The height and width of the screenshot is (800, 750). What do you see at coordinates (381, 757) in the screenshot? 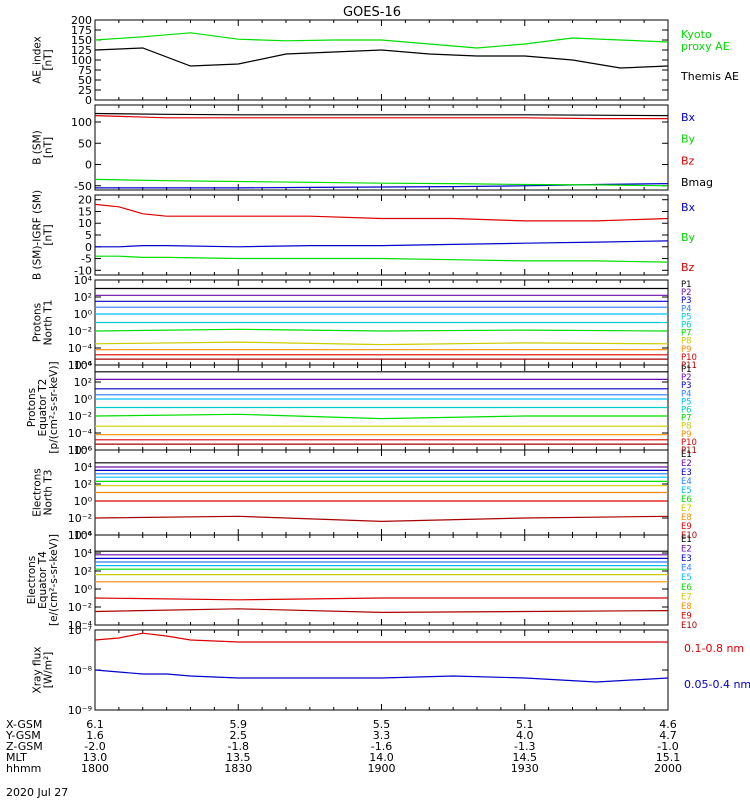
I see `x-tick-label: 14.0` at bounding box center [381, 757].